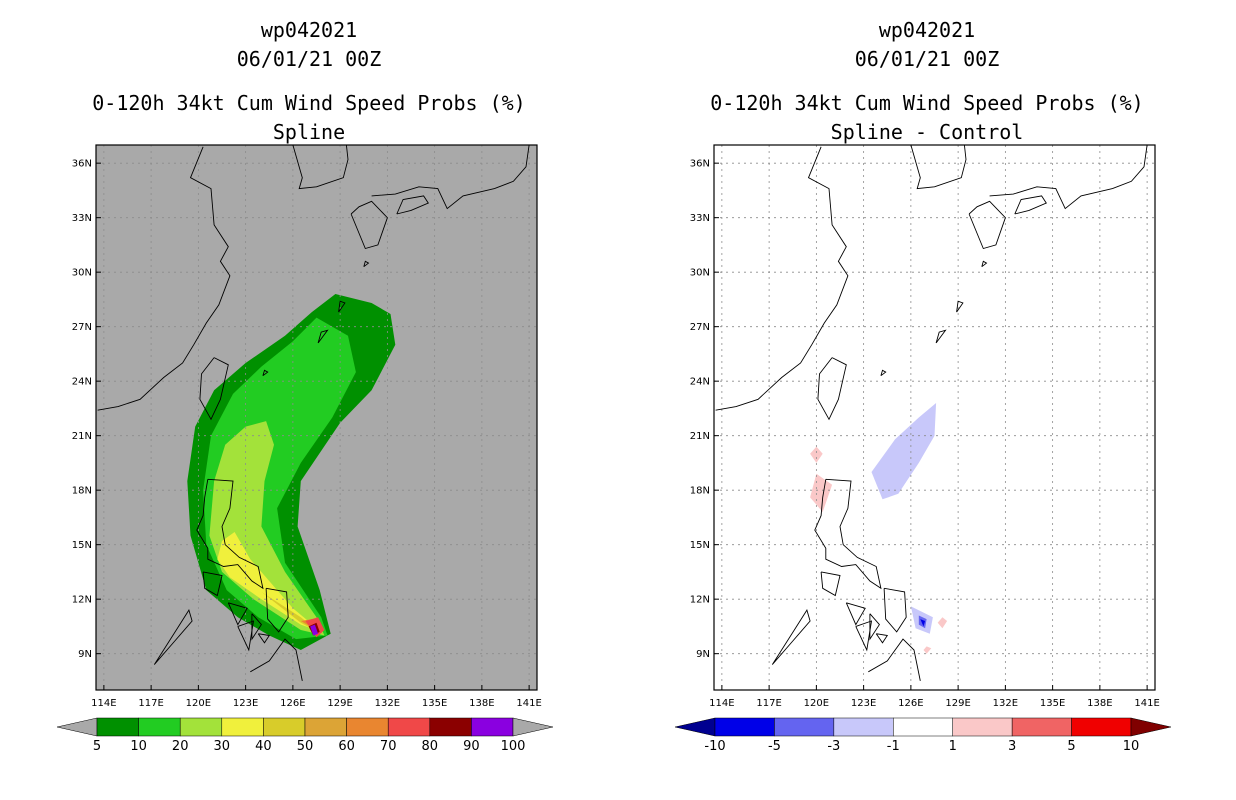 This screenshot has width=1236, height=800. What do you see at coordinates (471, 746) in the screenshot?
I see `colorbar-label: 90` at bounding box center [471, 746].